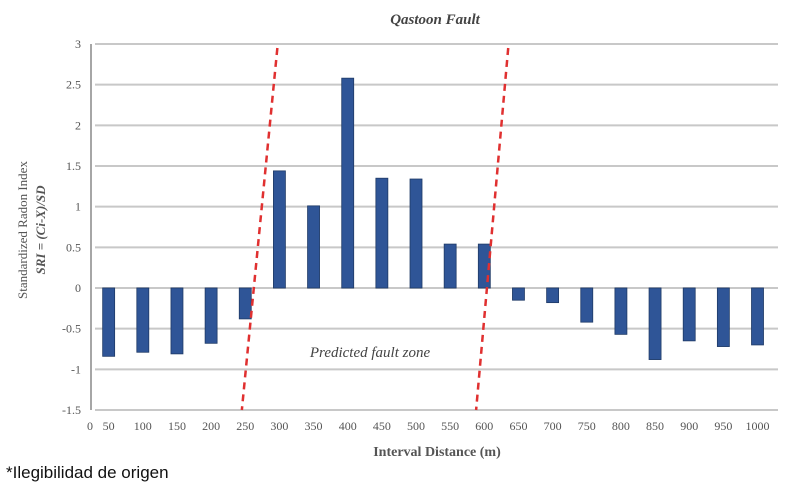  What do you see at coordinates (90, 426) in the screenshot?
I see `x-tick-label: 0` at bounding box center [90, 426].